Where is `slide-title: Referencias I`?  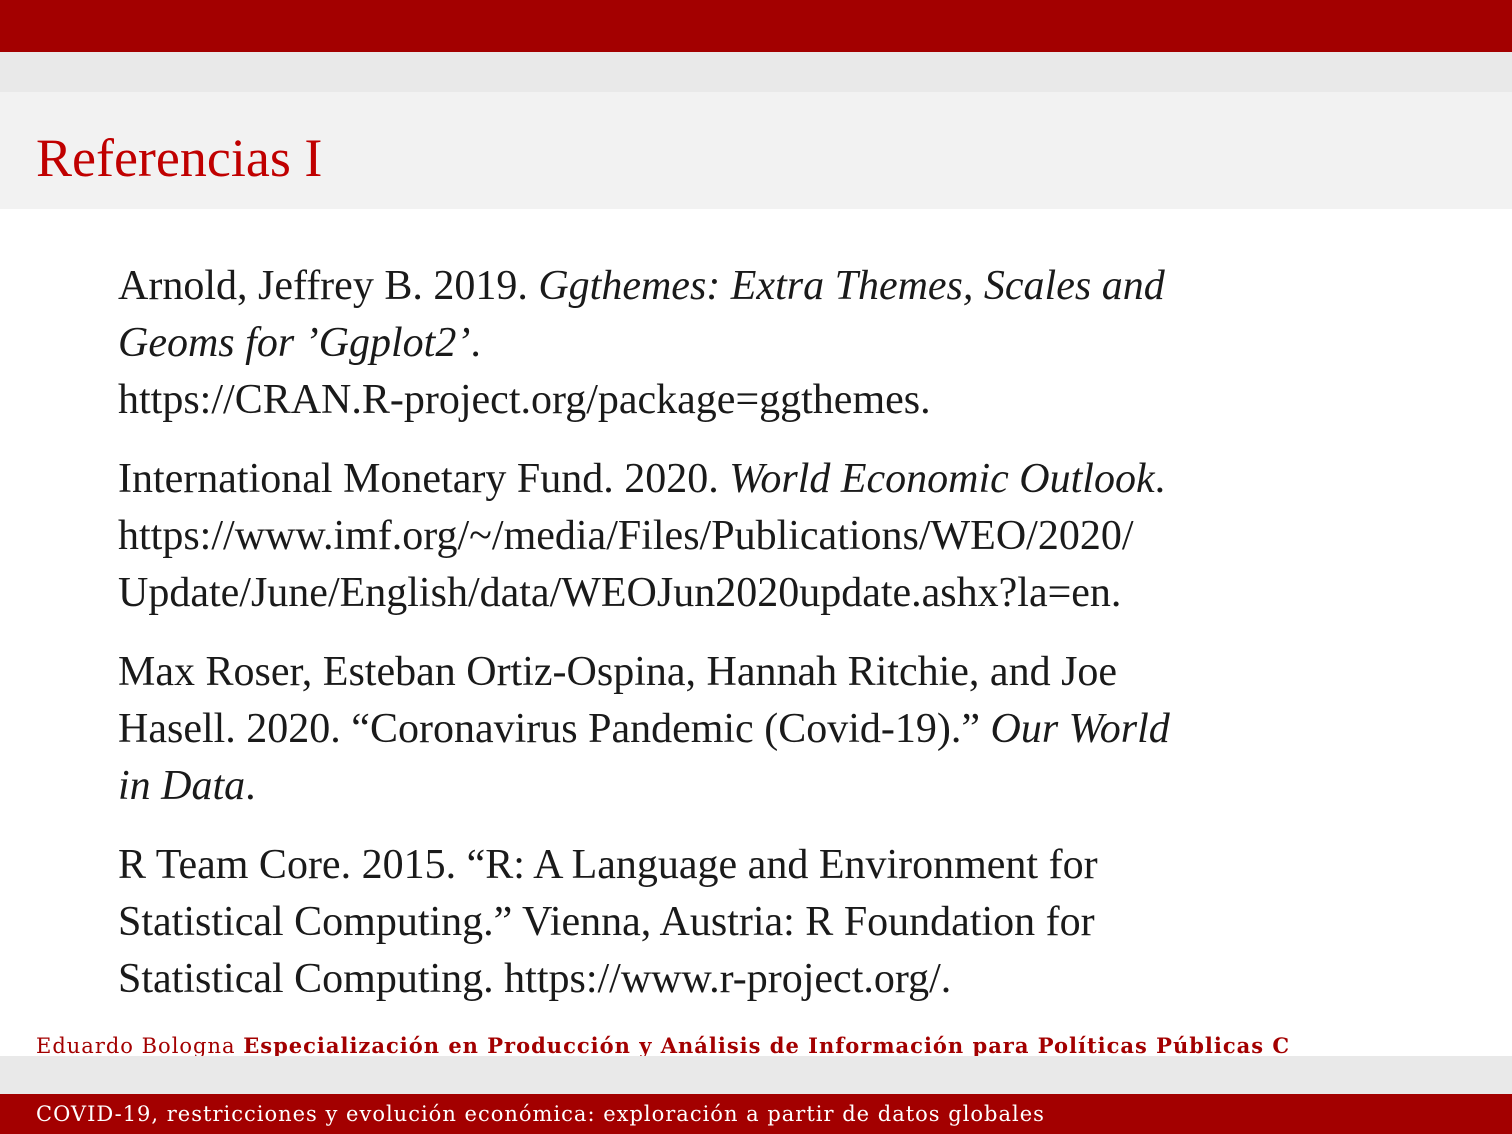 slide-title: Referencias I is located at coordinates (179, 158).